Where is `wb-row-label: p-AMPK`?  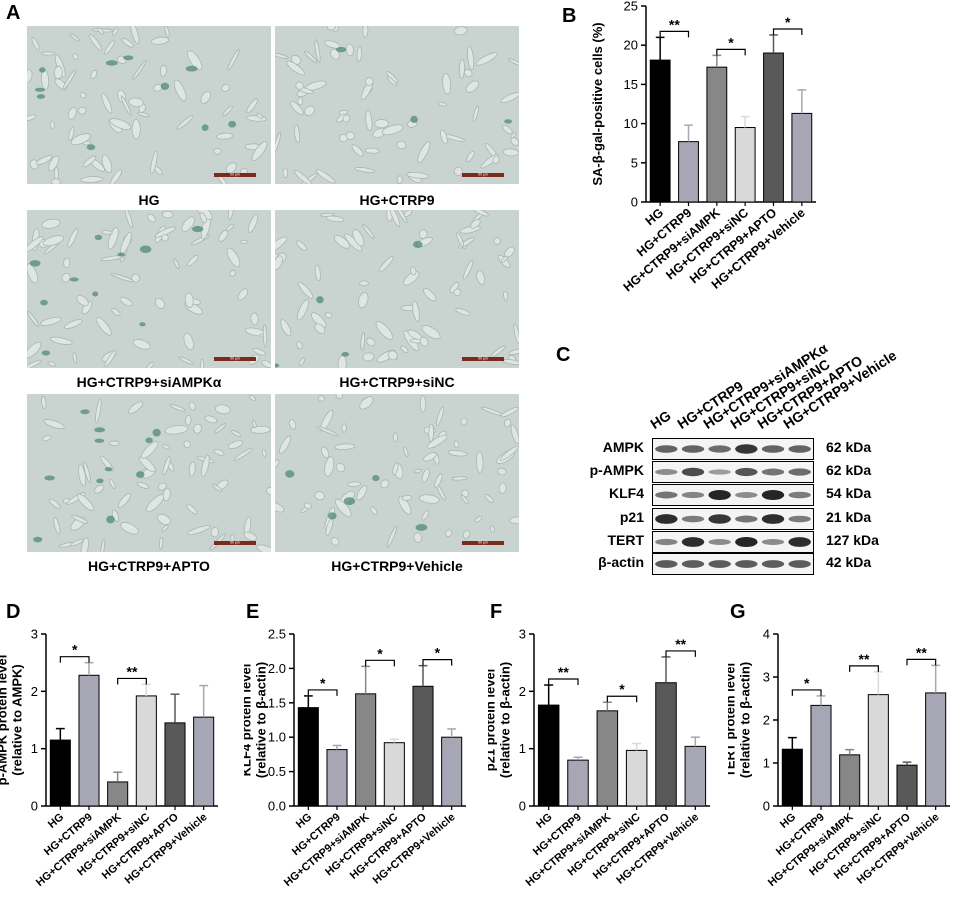 wb-row-label: p-AMPK is located at coordinates (616, 470).